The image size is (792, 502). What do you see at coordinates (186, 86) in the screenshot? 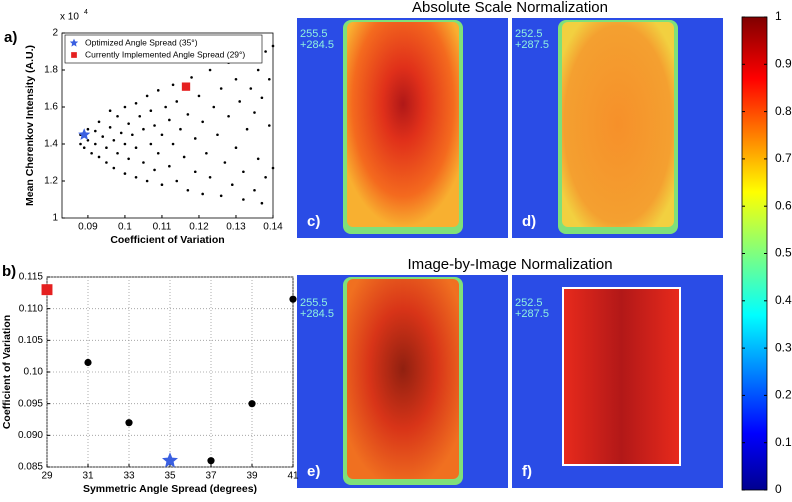
I see `square-marker` at bounding box center [186, 86].